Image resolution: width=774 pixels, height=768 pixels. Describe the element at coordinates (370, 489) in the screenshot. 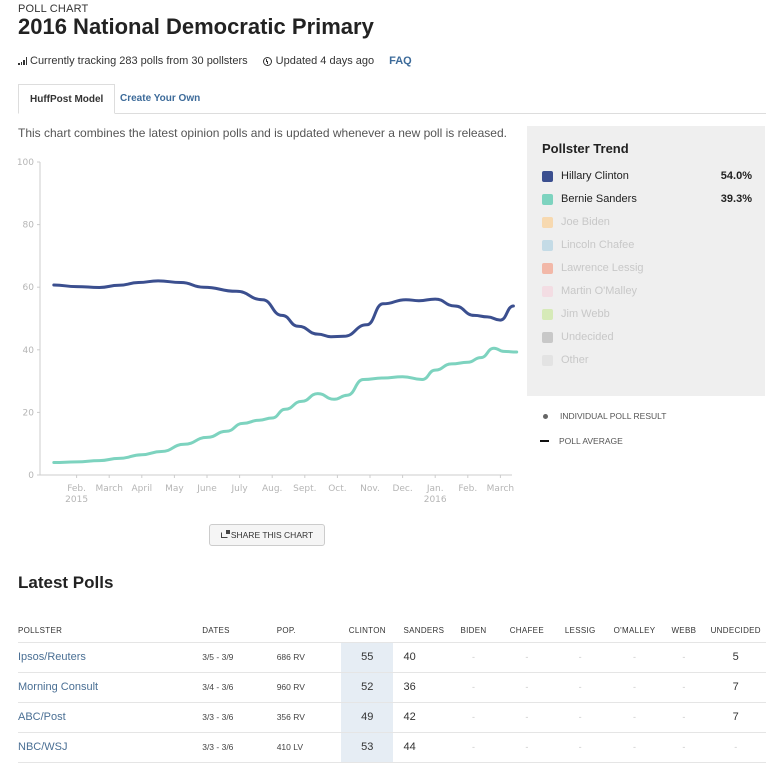

I see `x-tick-label: Nov.` at that location.